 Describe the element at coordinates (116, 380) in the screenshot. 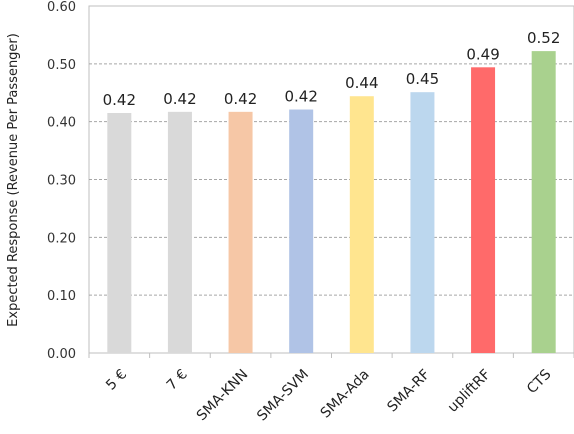

I see `x-tick-label: 5 €` at that location.